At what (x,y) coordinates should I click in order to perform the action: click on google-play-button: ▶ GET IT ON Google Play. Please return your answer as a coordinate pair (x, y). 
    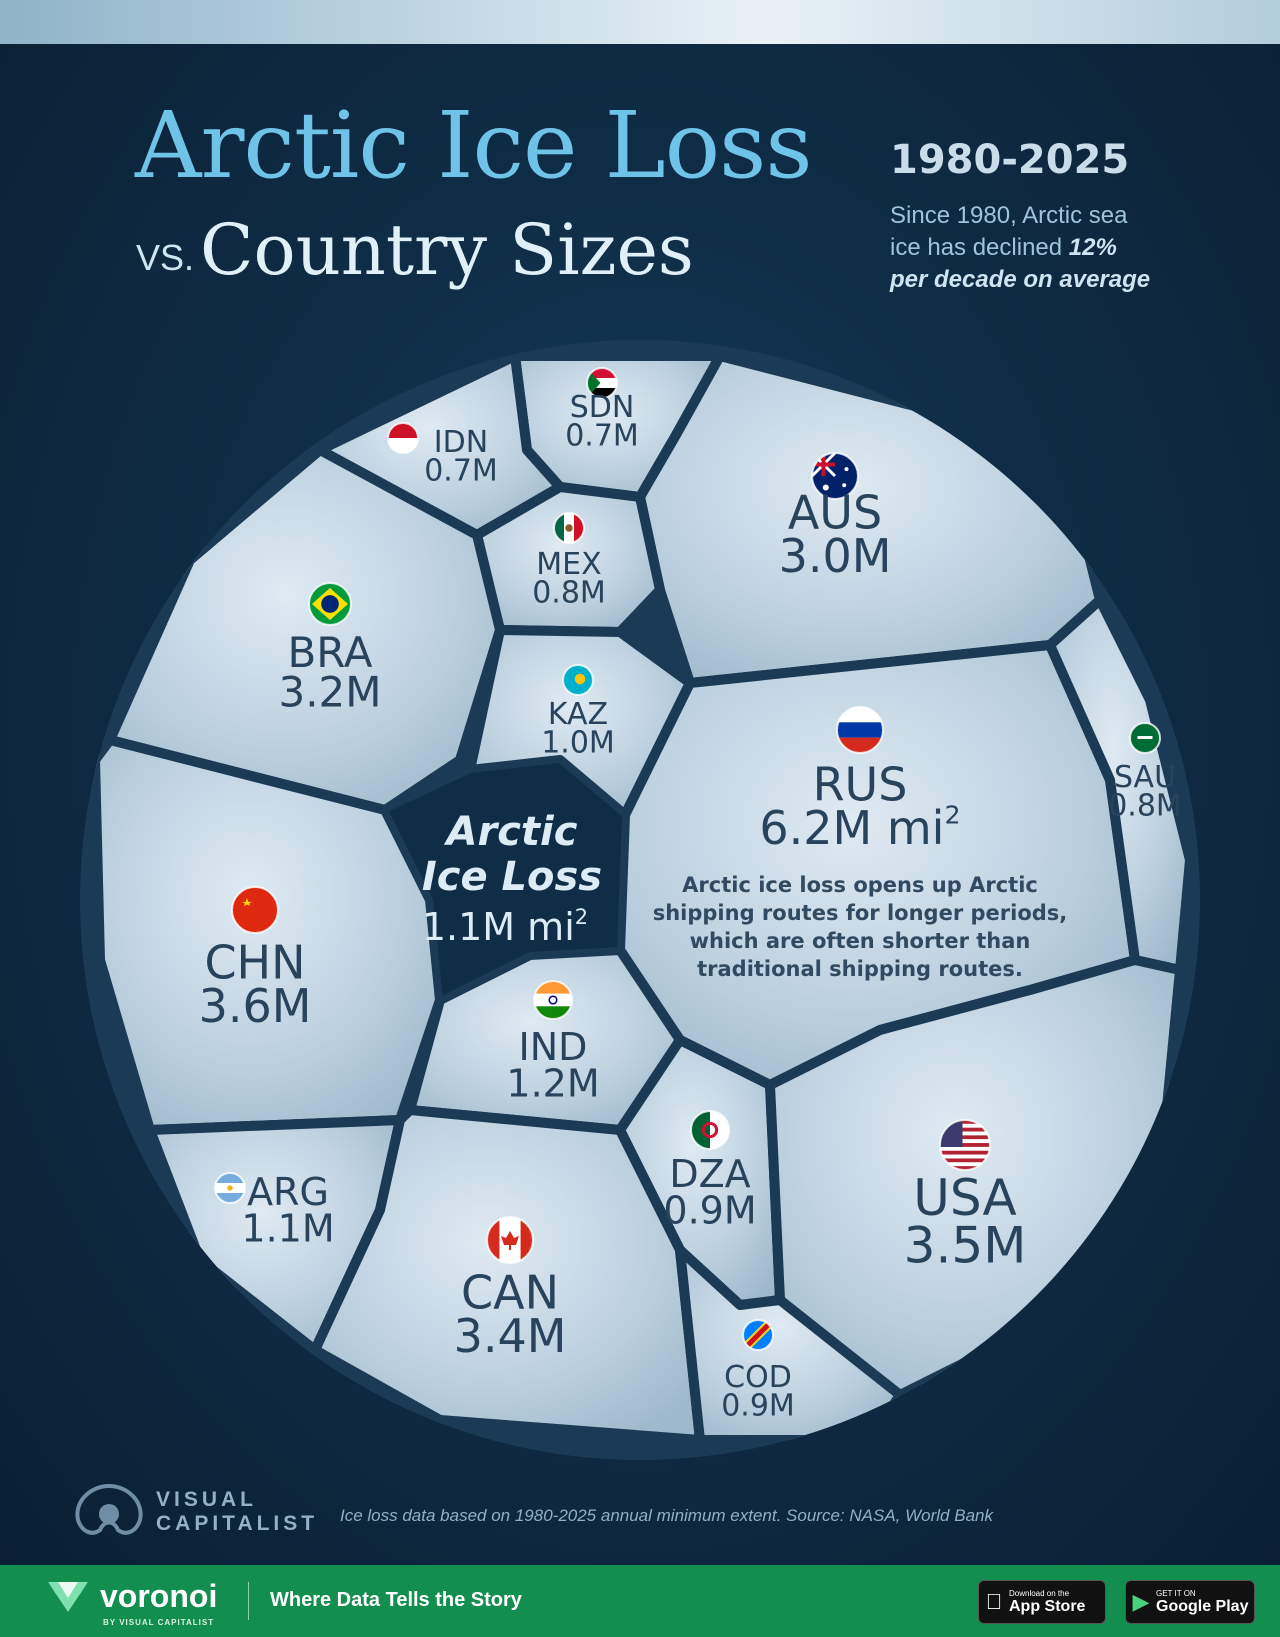
    Looking at the image, I should click on (1190, 1602).